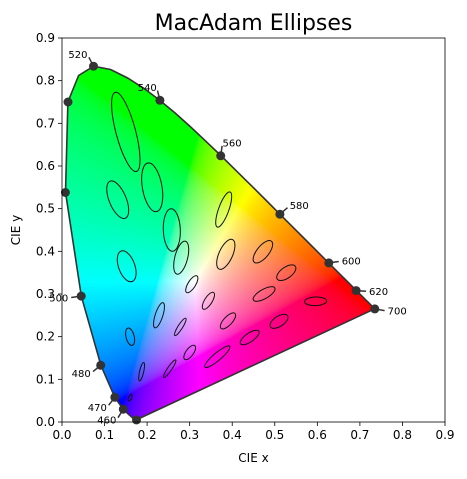  Describe the element at coordinates (45, 166) in the screenshot. I see `y-tick-label: 0.6` at that location.